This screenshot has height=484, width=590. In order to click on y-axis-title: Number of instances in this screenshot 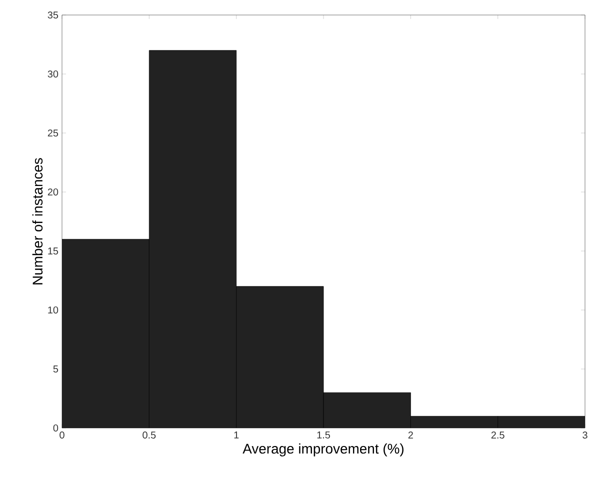, I will do `click(37, 221)`.